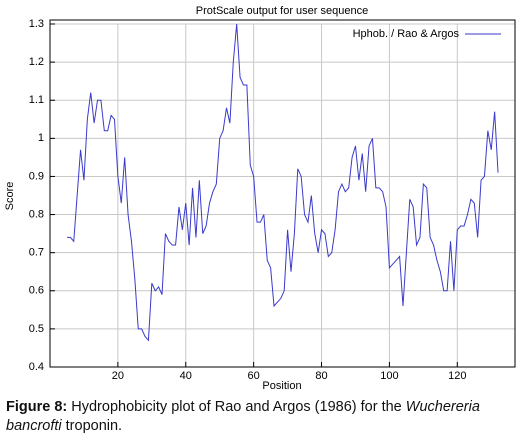 Image resolution: width=530 pixels, height=441 pixels. I want to click on caption-label: Figure 8:, so click(37, 407).